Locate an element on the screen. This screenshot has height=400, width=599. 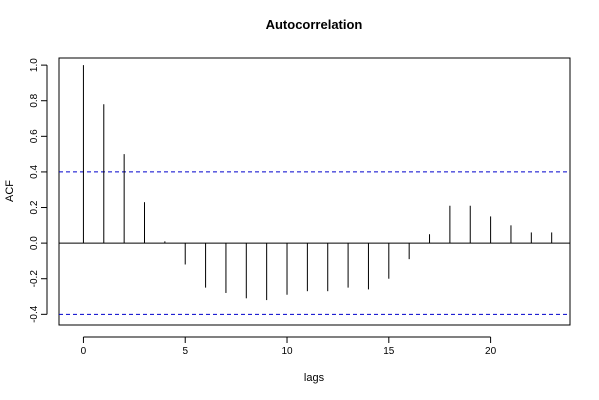
y-tick-label: -0.2 is located at coordinates (34, 279).